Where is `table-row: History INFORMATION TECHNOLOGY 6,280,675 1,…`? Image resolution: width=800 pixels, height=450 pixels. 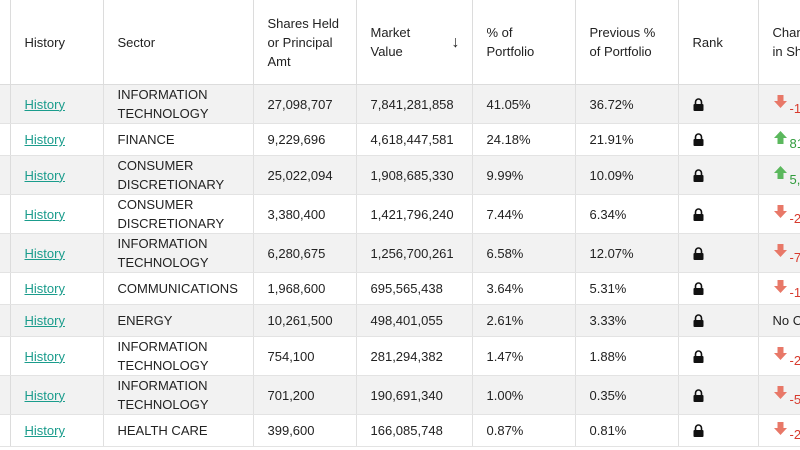 table-row: History INFORMATION TECHNOLOGY 6,280,675 1,… is located at coordinates (400, 253).